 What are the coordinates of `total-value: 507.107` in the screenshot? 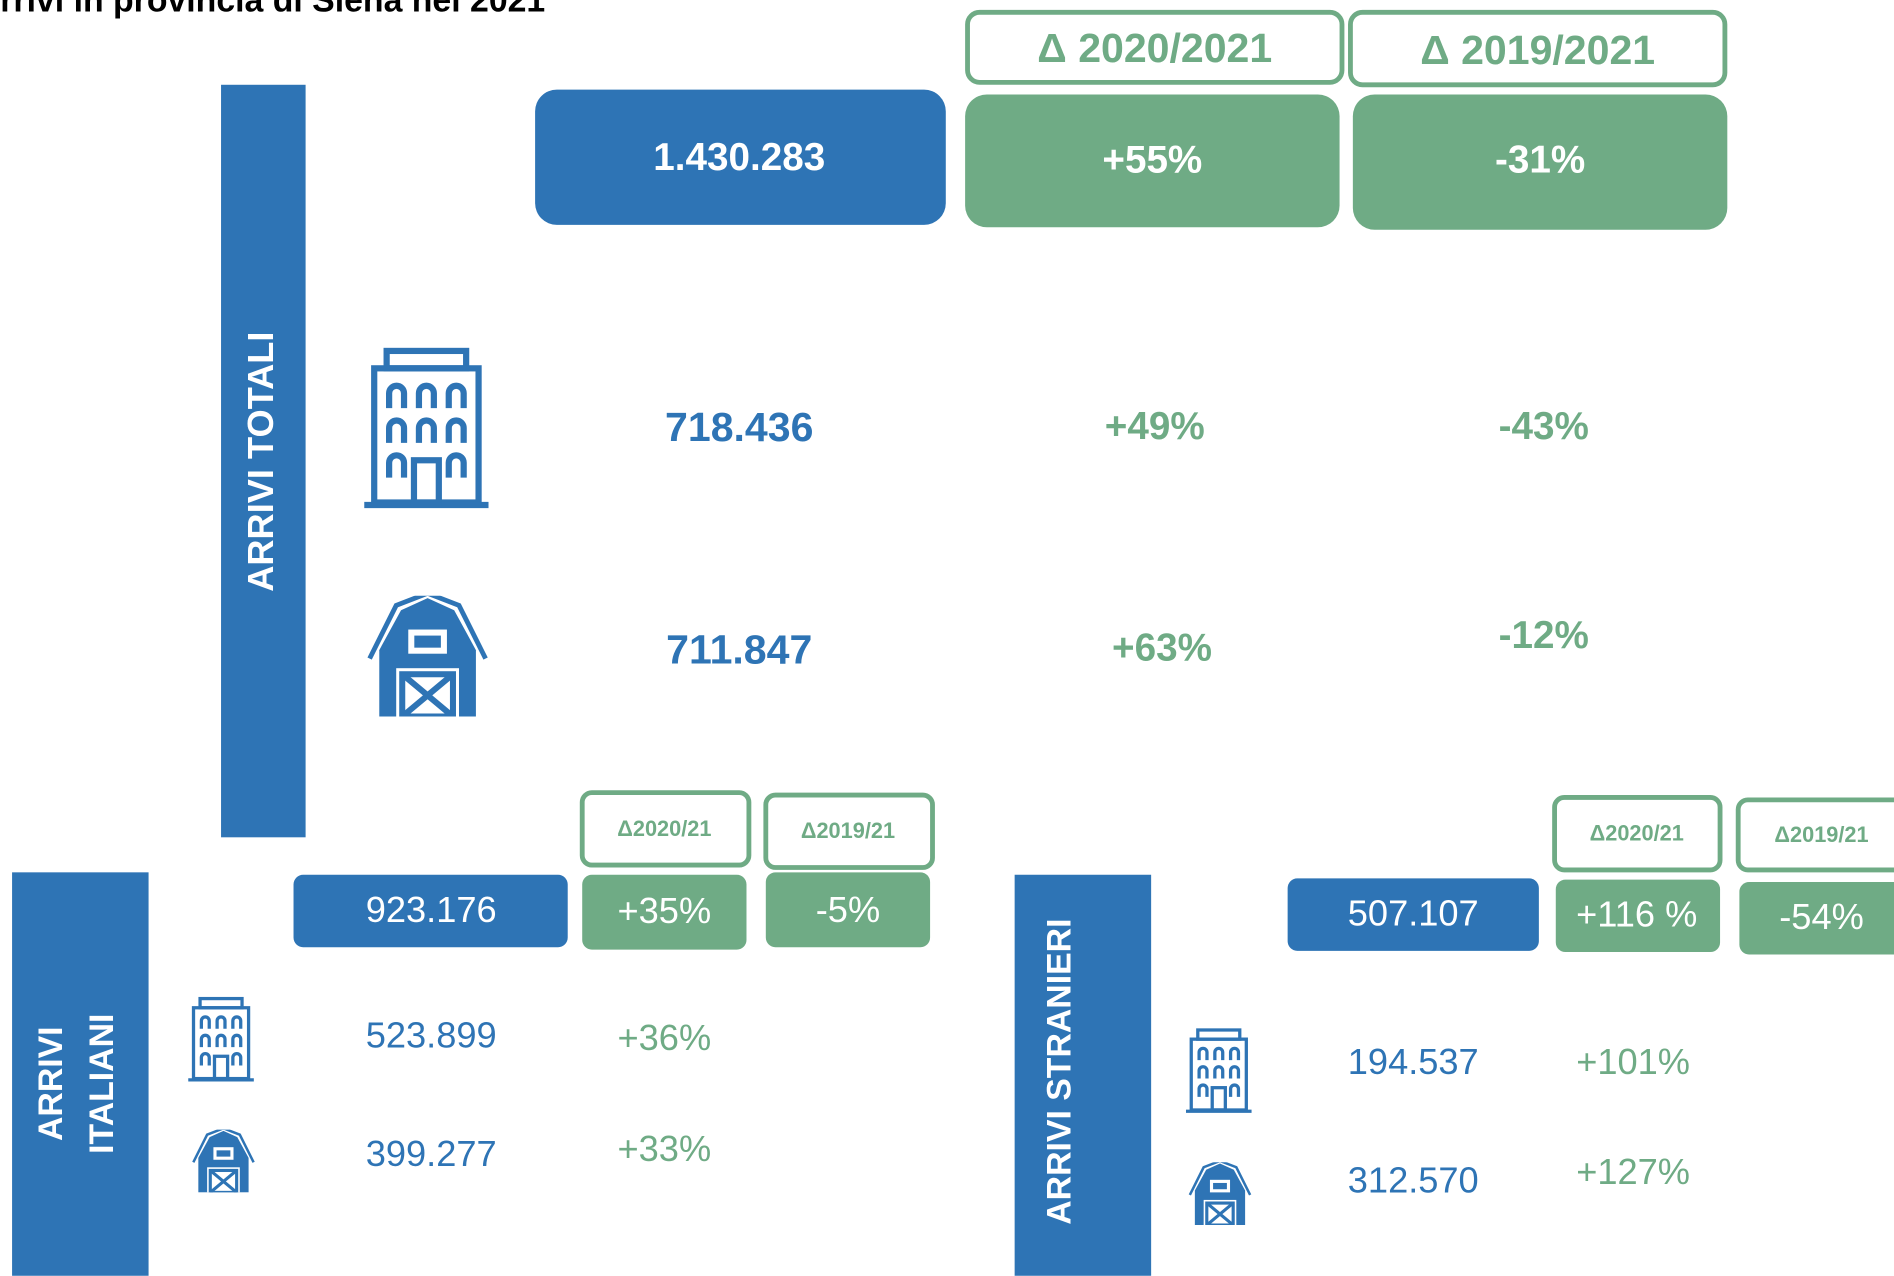 It's located at (1413, 912).